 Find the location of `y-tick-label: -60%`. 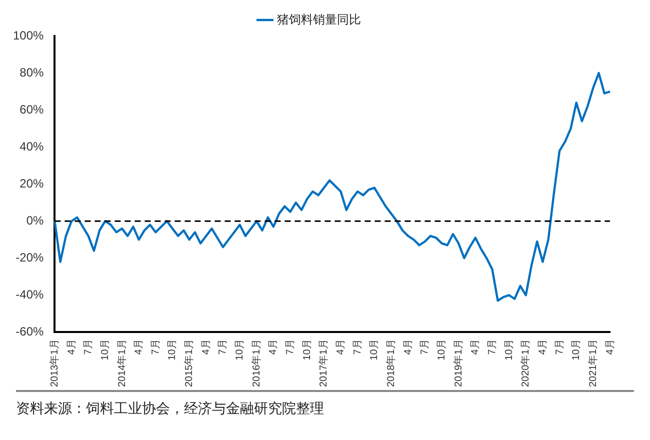

y-tick-label: -60% is located at coordinates (30, 331).